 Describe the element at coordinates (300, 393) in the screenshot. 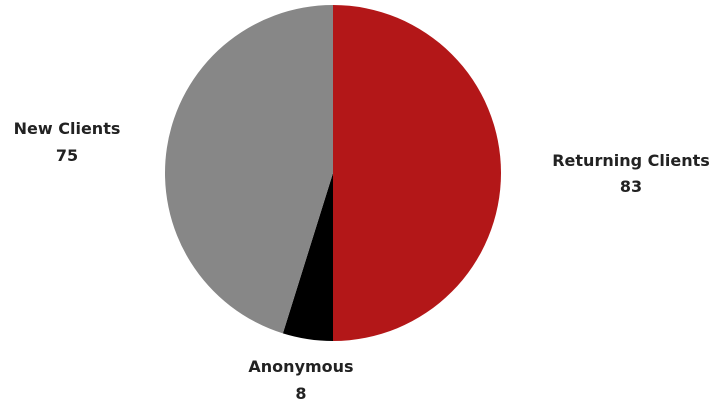

I see `slice-value-anonymous: 8` at that location.